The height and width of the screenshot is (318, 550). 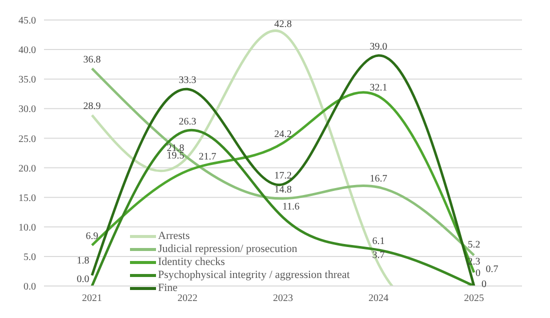 I want to click on x-tick-label: 2024, so click(x=378, y=298).